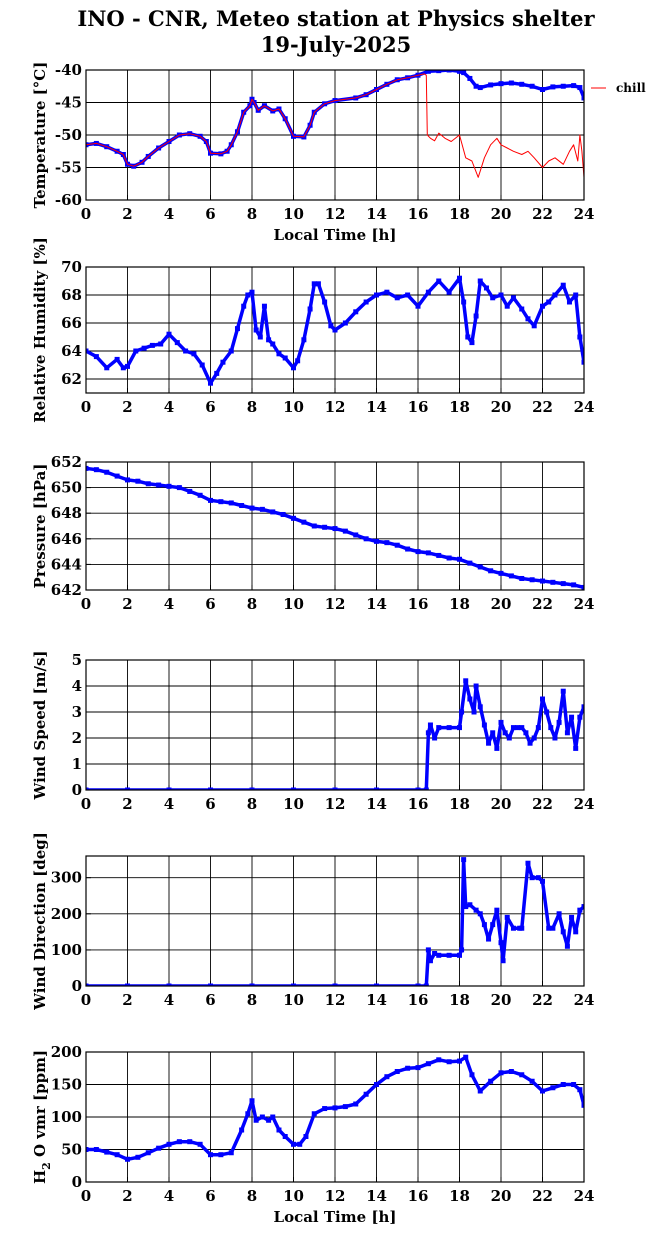  I want to click on x-tick-label: 16, so click(418, 214).